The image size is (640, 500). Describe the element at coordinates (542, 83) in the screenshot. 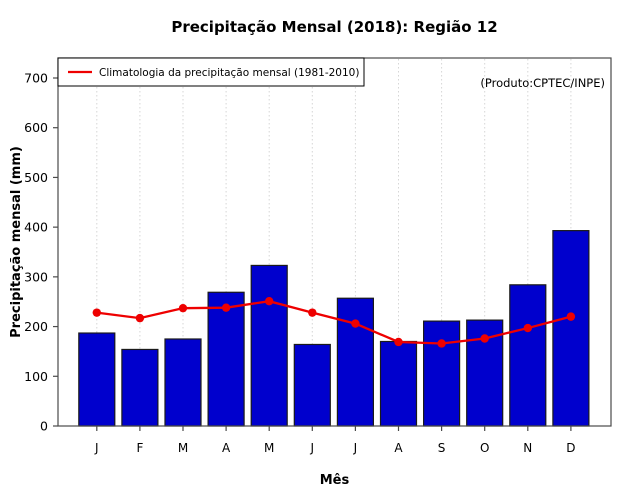

I see `produto-annotation: (Produto:CPTEC/INPE)` at that location.